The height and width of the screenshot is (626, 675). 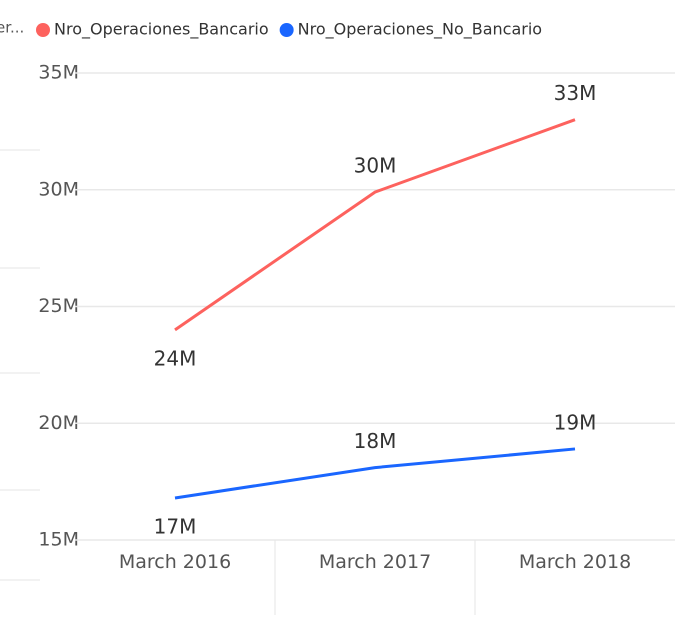 I want to click on x-tick-label: March 2017, so click(x=375, y=562).